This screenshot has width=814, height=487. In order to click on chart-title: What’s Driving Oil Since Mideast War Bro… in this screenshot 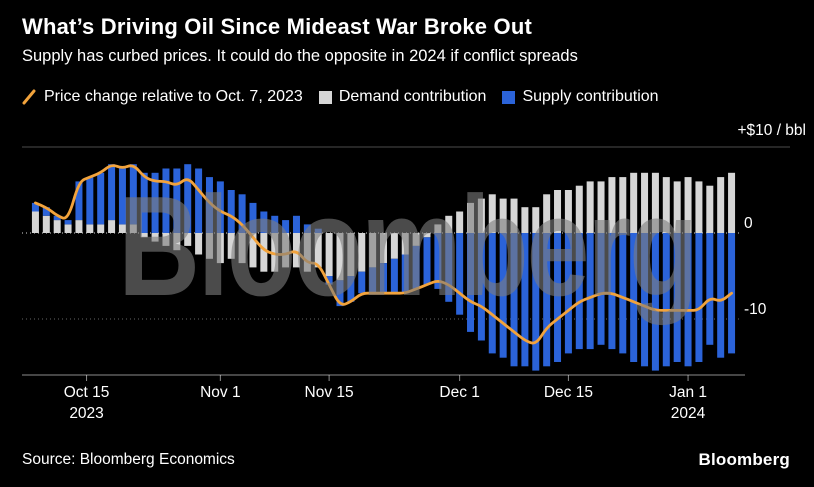, I will do `click(277, 26)`.